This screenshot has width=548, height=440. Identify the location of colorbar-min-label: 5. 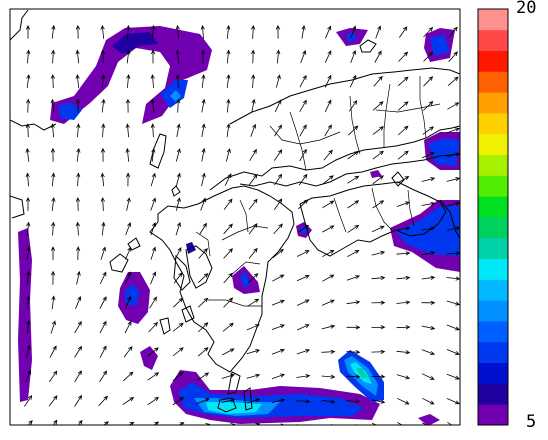
(531, 422).